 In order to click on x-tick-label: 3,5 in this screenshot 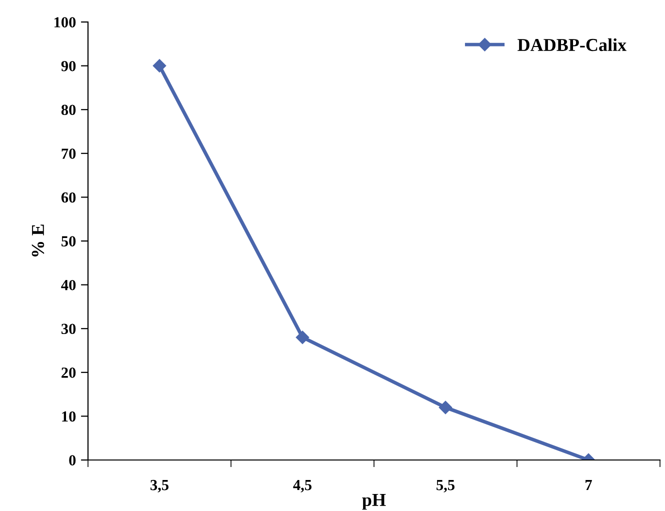, I will do `click(159, 486)`.